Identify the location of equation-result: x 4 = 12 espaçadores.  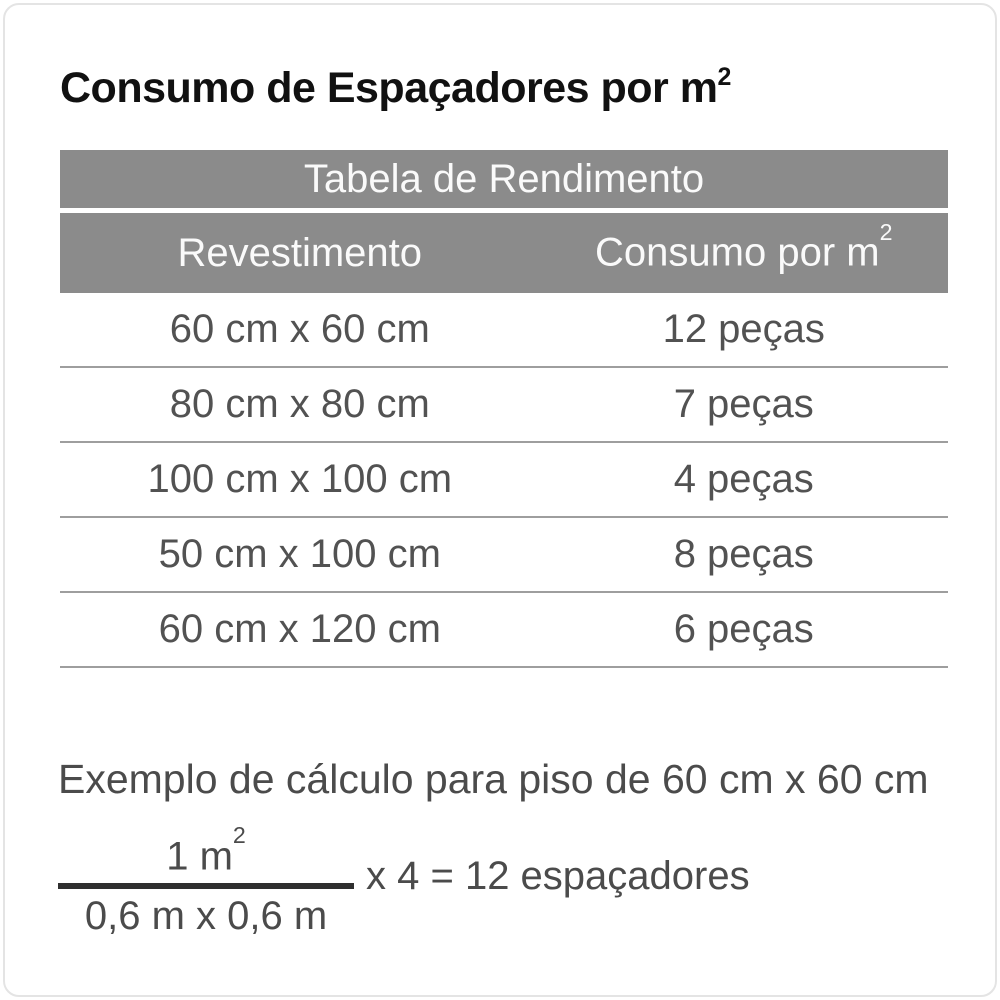
(558, 876).